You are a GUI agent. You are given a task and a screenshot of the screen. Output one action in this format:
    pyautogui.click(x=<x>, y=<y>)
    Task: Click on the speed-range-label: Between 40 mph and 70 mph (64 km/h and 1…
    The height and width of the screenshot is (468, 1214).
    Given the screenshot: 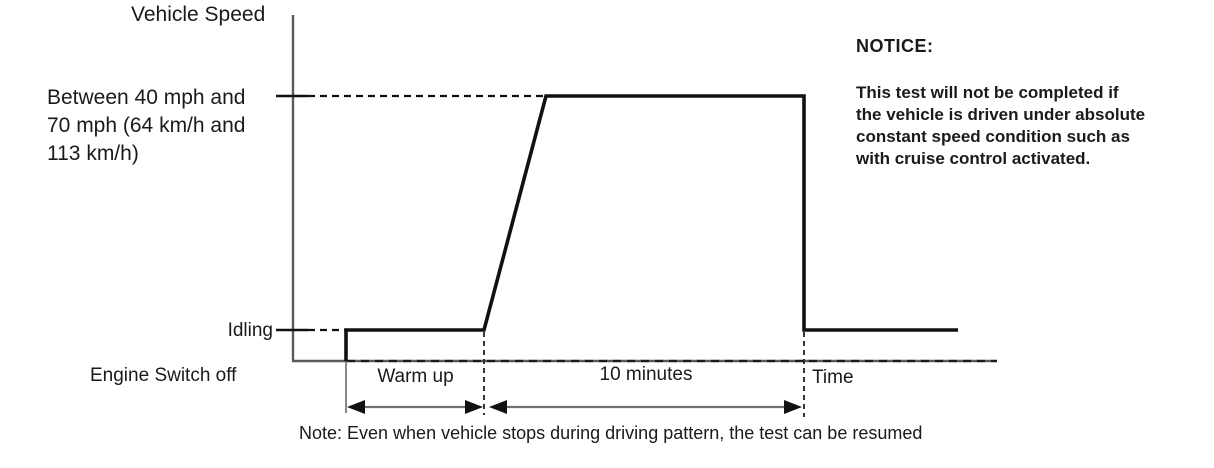 What is the action you would take?
    pyautogui.click(x=146, y=126)
    